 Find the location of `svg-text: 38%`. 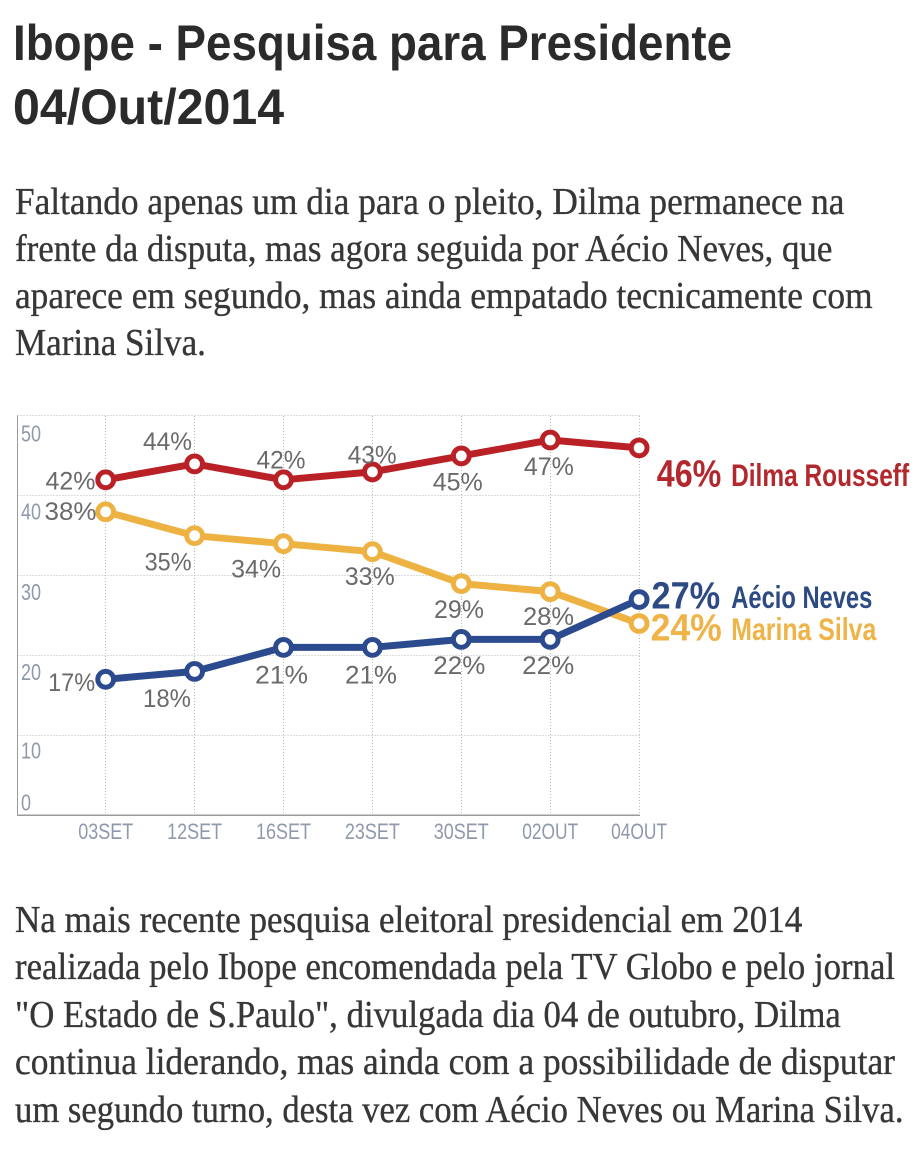

svg-text: 38% is located at coordinates (71, 512).